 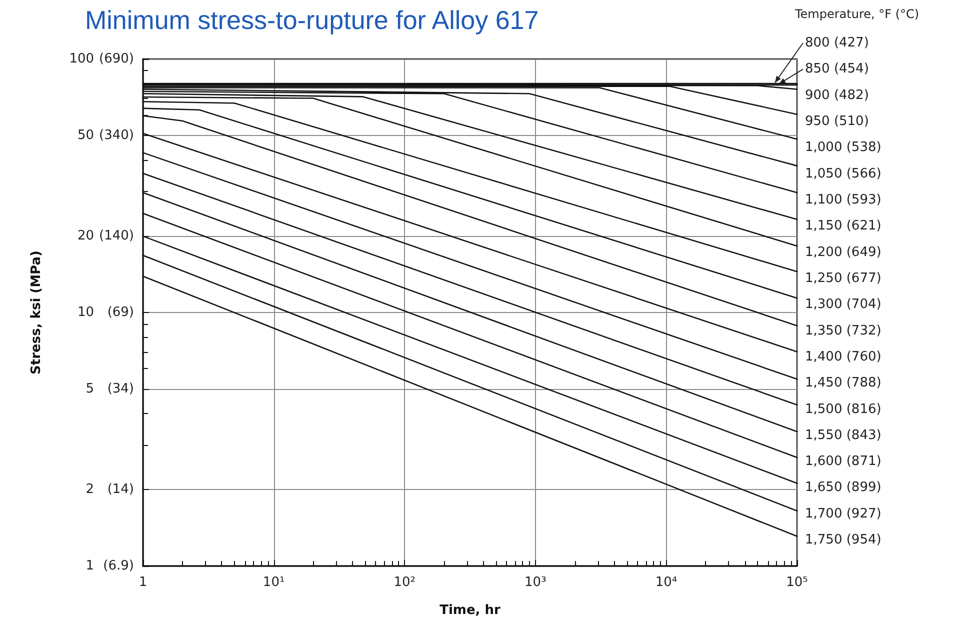 What do you see at coordinates (118, 566) in the screenshot?
I see `text: (6.9)` at bounding box center [118, 566].